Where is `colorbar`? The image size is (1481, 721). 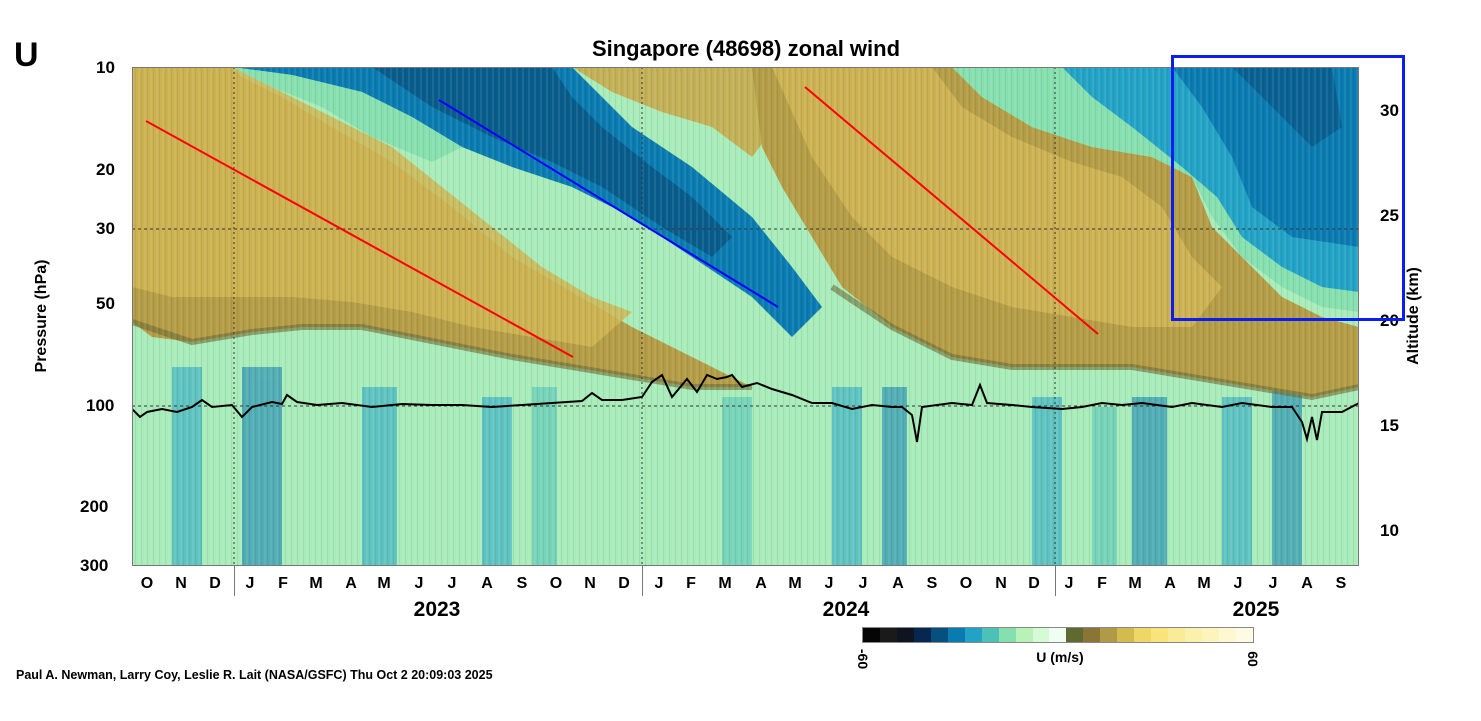 colorbar is located at coordinates (1058, 635).